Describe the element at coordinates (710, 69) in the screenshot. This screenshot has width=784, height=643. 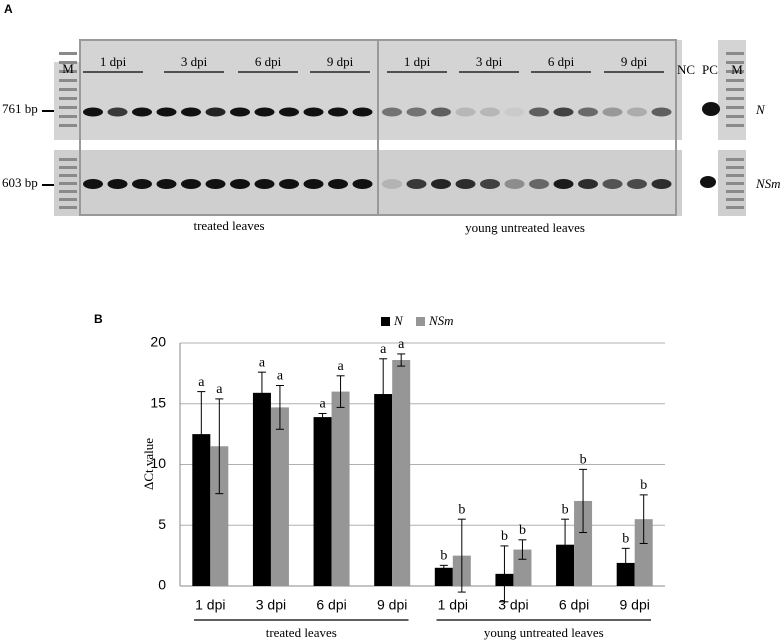
I see `pc-label: PC` at that location.